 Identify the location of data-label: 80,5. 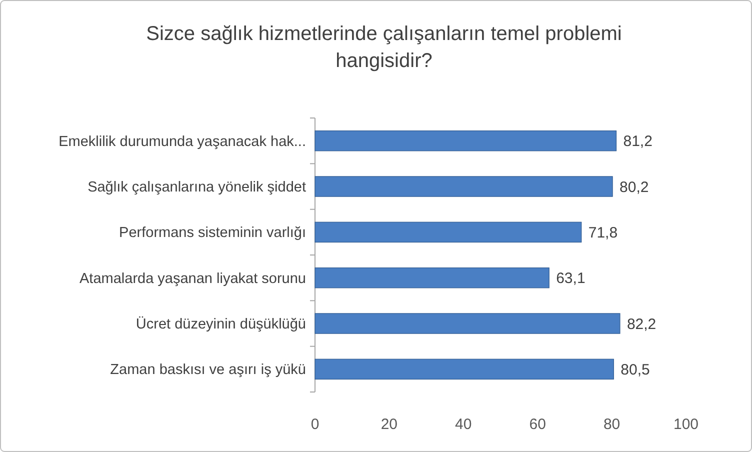
(635, 369).